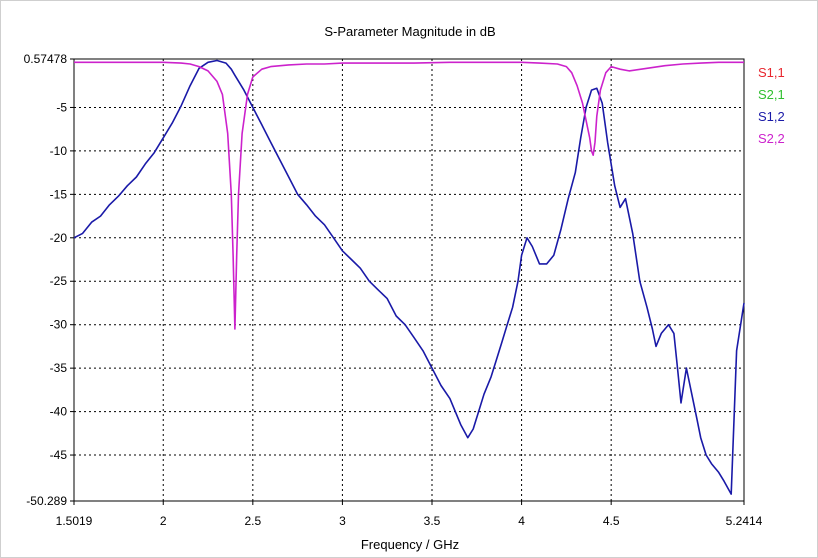 The height and width of the screenshot is (558, 818). Describe the element at coordinates (61, 107) in the screenshot. I see `y-tick-label: -5` at that location.